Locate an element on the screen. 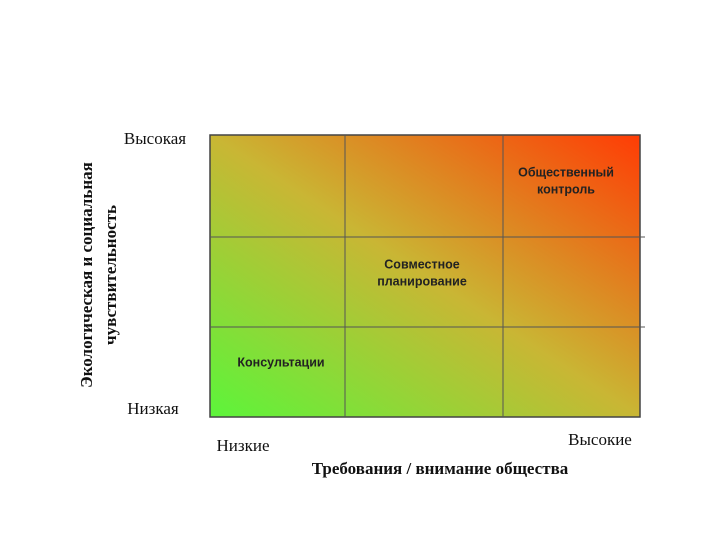 The image size is (720, 540). cell-label: Консультации is located at coordinates (280, 362).